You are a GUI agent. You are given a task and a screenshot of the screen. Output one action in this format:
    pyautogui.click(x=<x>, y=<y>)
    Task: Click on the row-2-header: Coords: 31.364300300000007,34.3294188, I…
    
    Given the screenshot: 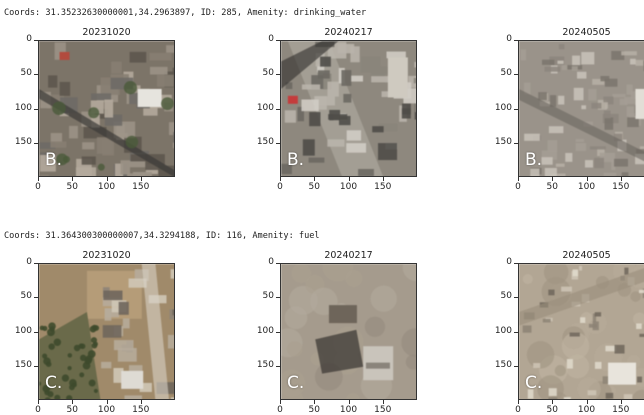 What is the action you would take?
    pyautogui.click(x=162, y=238)
    